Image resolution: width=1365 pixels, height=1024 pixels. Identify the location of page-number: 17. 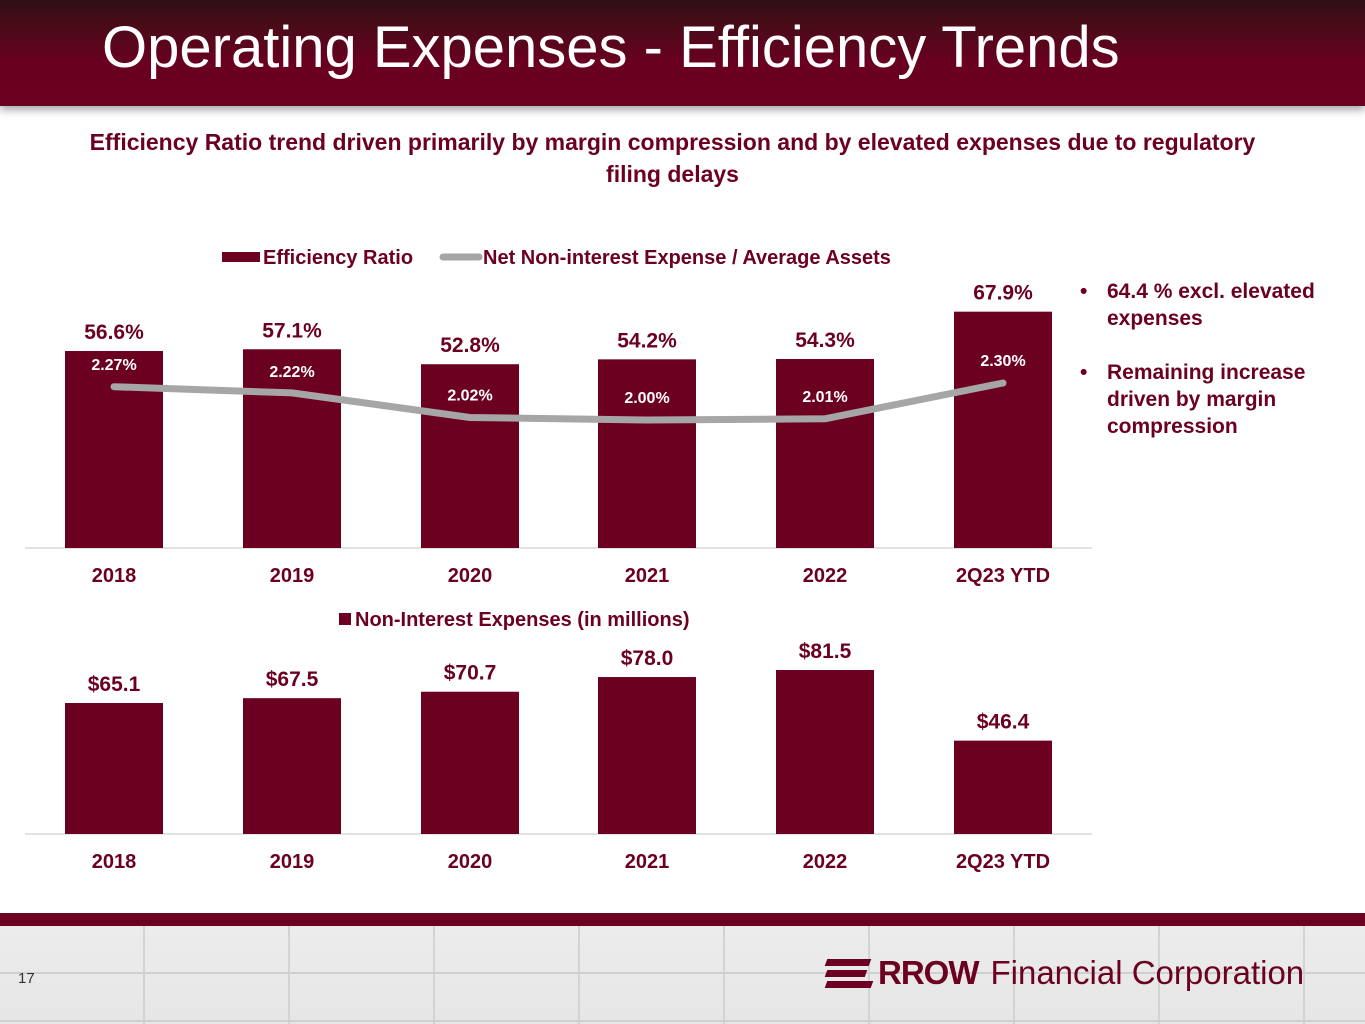
(26, 978).